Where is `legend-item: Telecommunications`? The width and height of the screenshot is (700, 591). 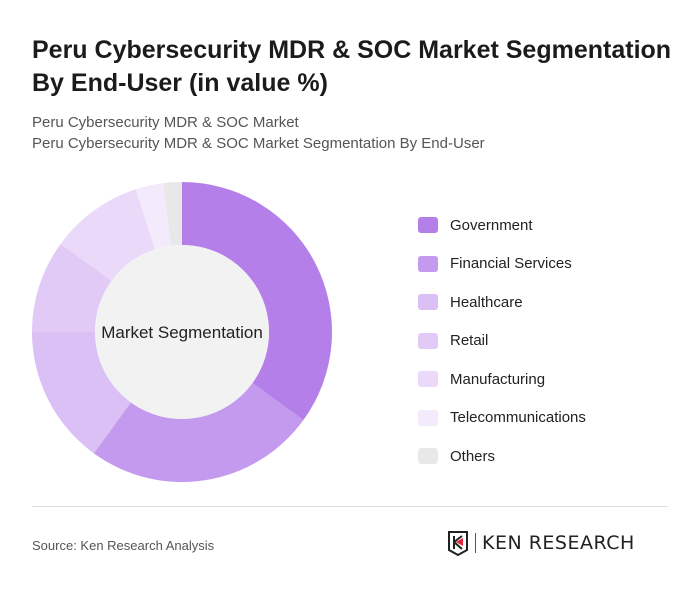
legend-item: Telecommunications is located at coordinates (502, 418).